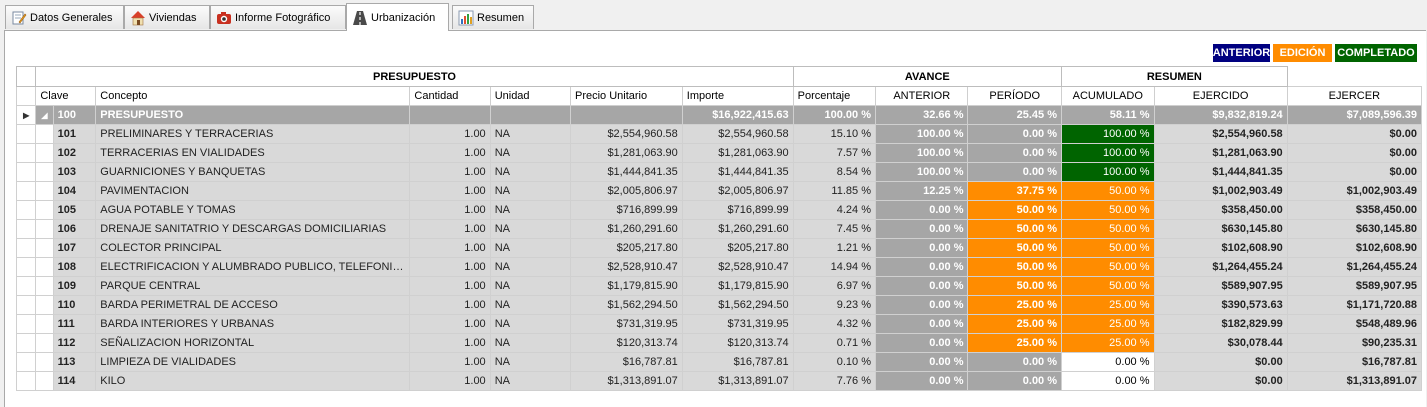 The image size is (1427, 407). I want to click on cell-precio: $16,787.81, so click(626, 362).